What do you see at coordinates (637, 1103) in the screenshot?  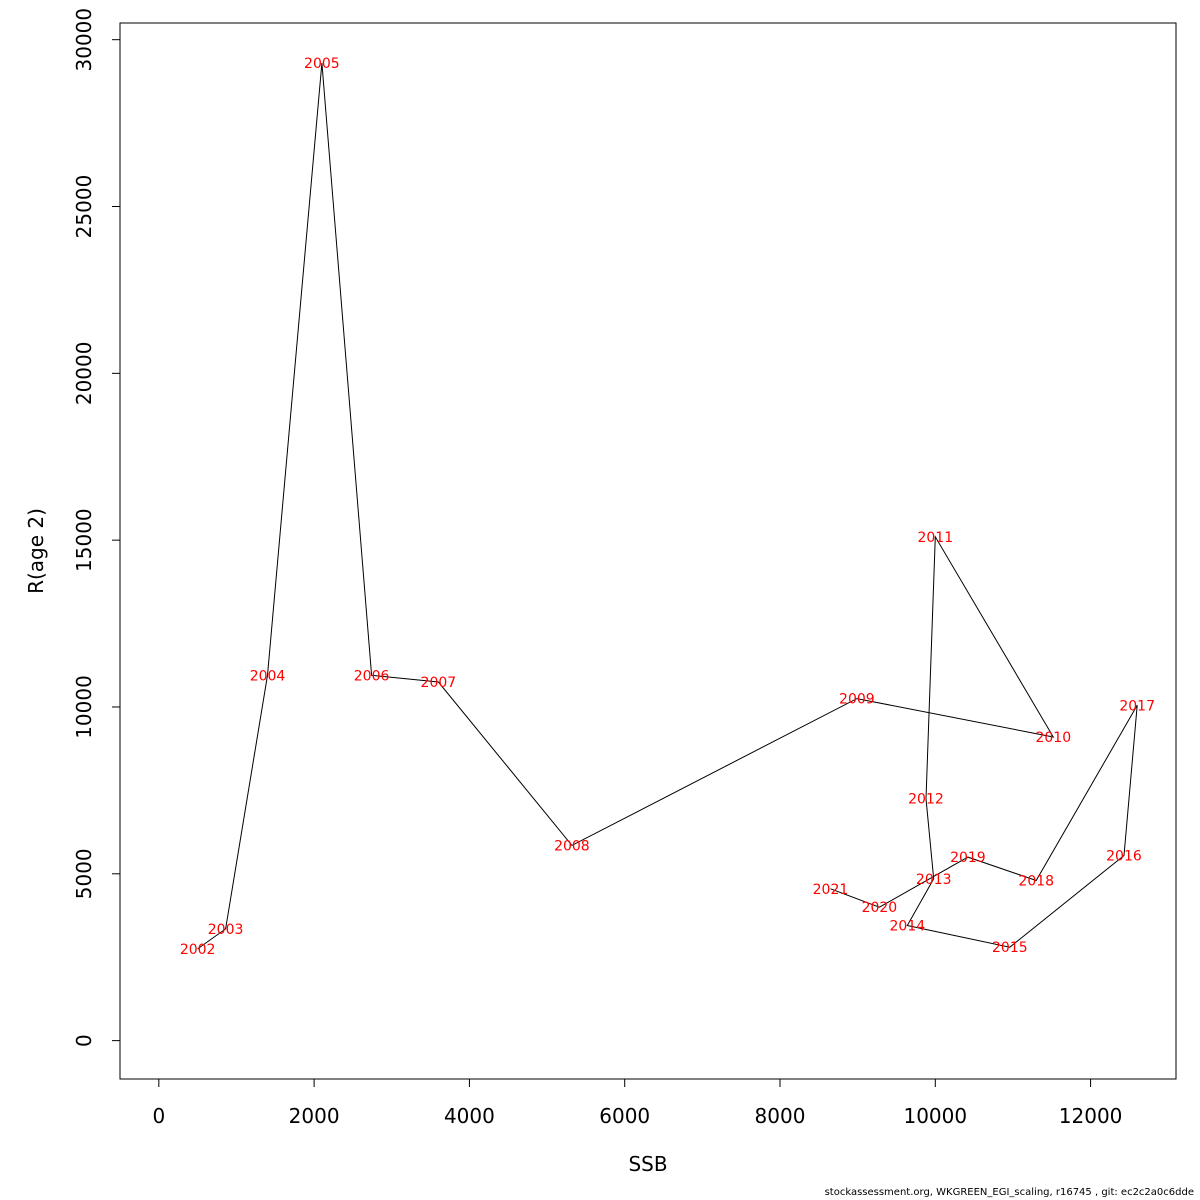 I see `x-axis: 0 2000 4000 6000 8000 10000 12000` at bounding box center [637, 1103].